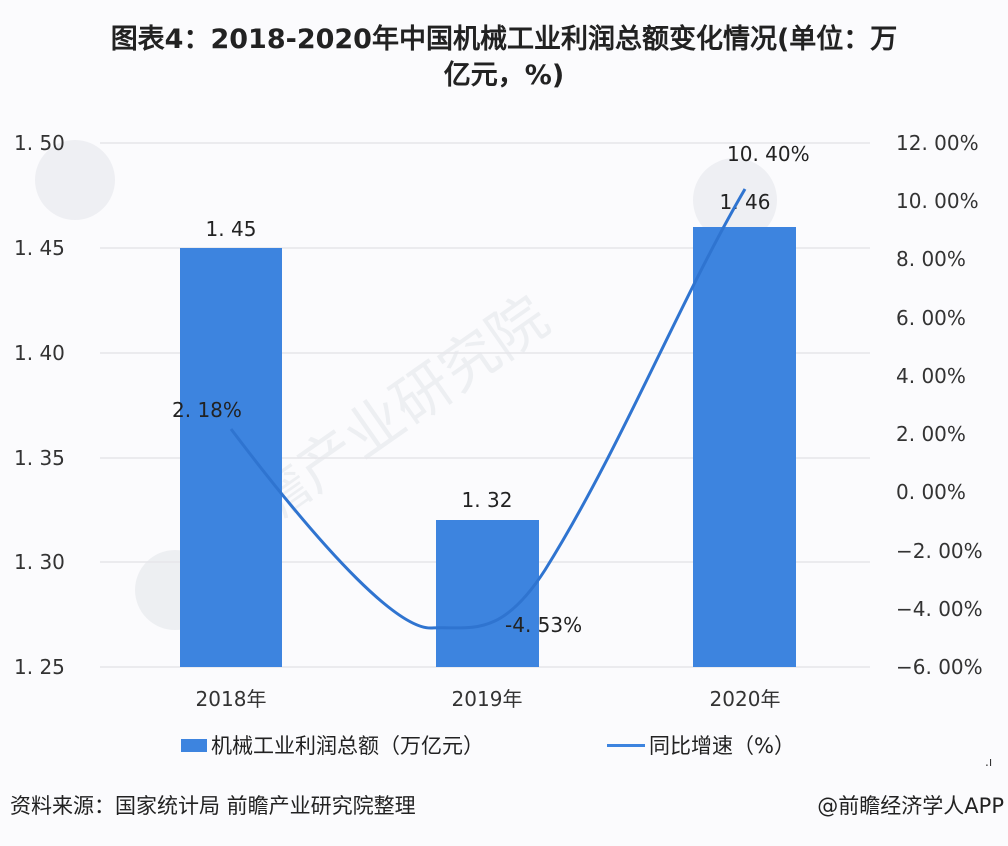  I want to click on bar-label-2020: 1. 46, so click(745, 202).